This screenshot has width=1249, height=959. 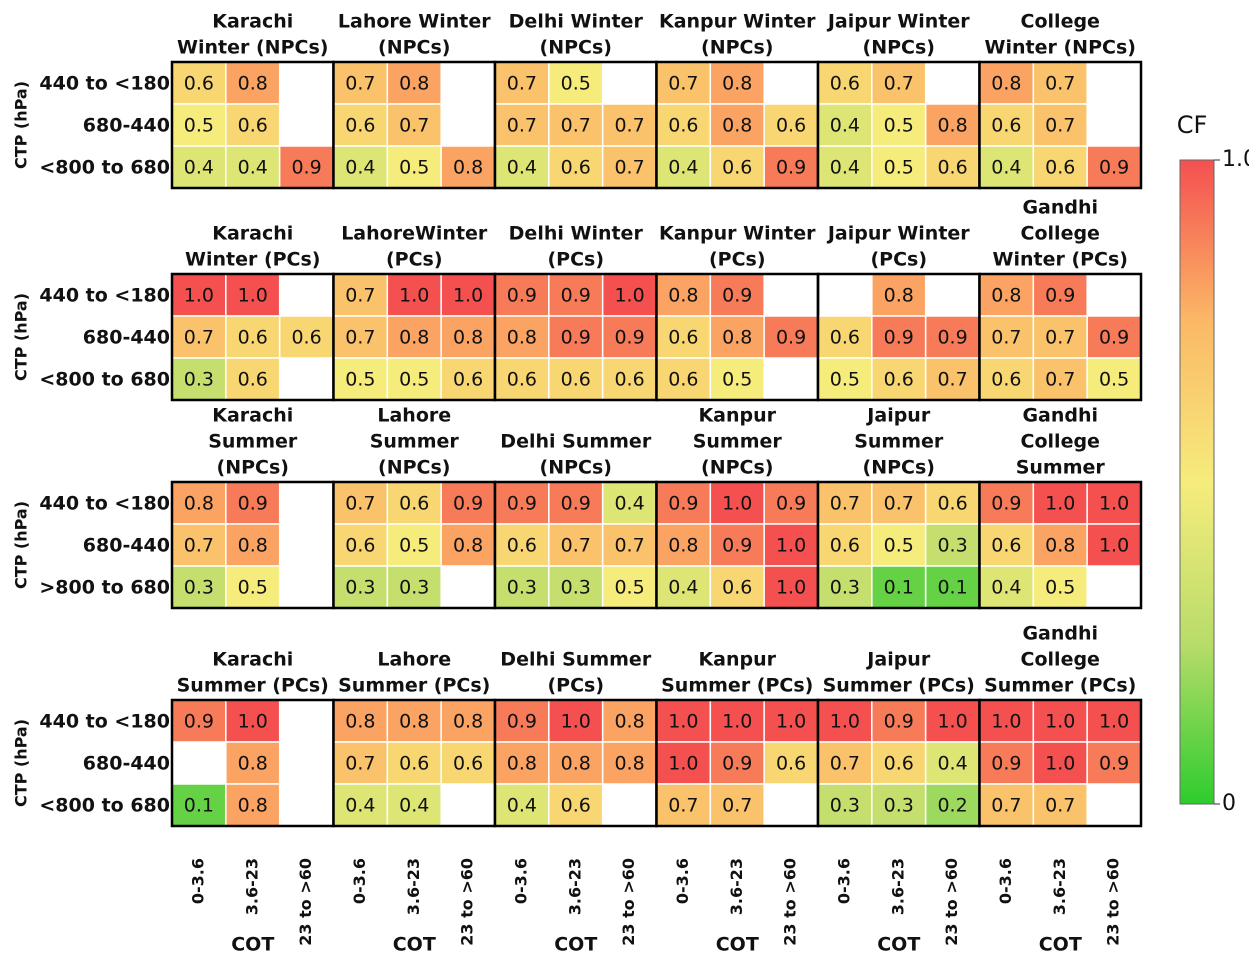 What do you see at coordinates (1061, 468) in the screenshot?
I see `panel-title: Summer` at bounding box center [1061, 468].